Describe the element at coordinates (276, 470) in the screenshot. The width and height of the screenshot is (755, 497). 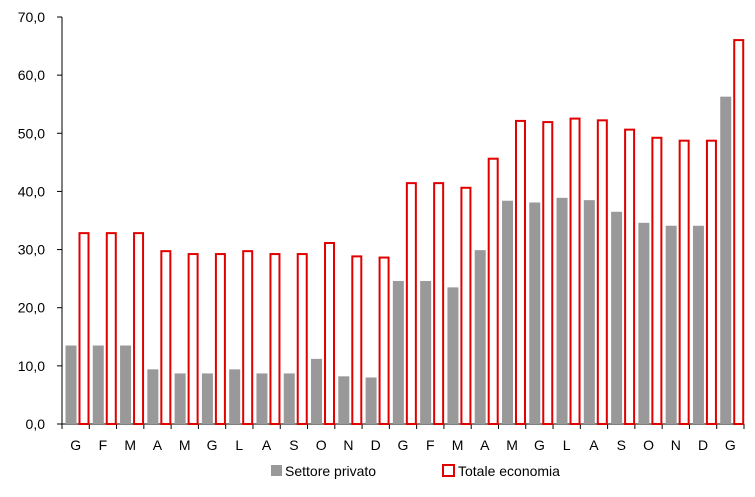
I see `legend-swatch-settore-privato` at that location.